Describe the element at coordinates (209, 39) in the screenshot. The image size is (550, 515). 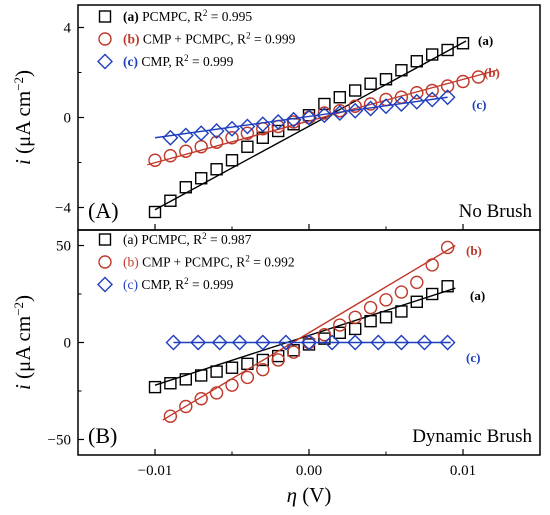
I see `legend-entry-b: (b) CMP + PCMPC, R2 = 0.999` at that location.